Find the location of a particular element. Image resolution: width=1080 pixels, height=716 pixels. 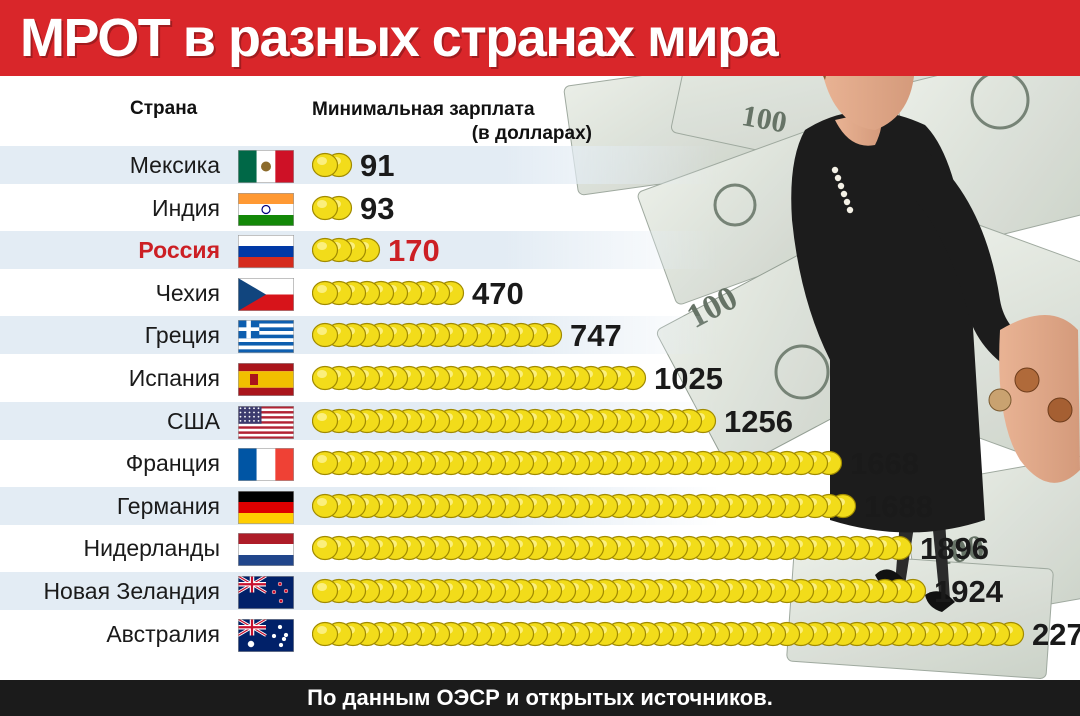

country-label: Россия is located at coordinates (179, 250).